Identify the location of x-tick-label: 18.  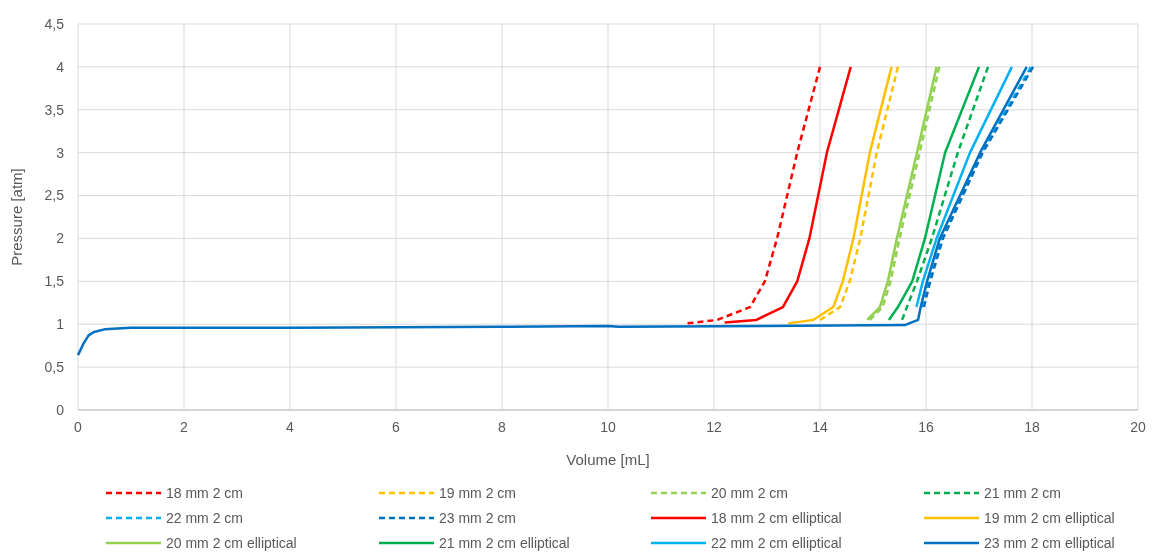
(1032, 427).